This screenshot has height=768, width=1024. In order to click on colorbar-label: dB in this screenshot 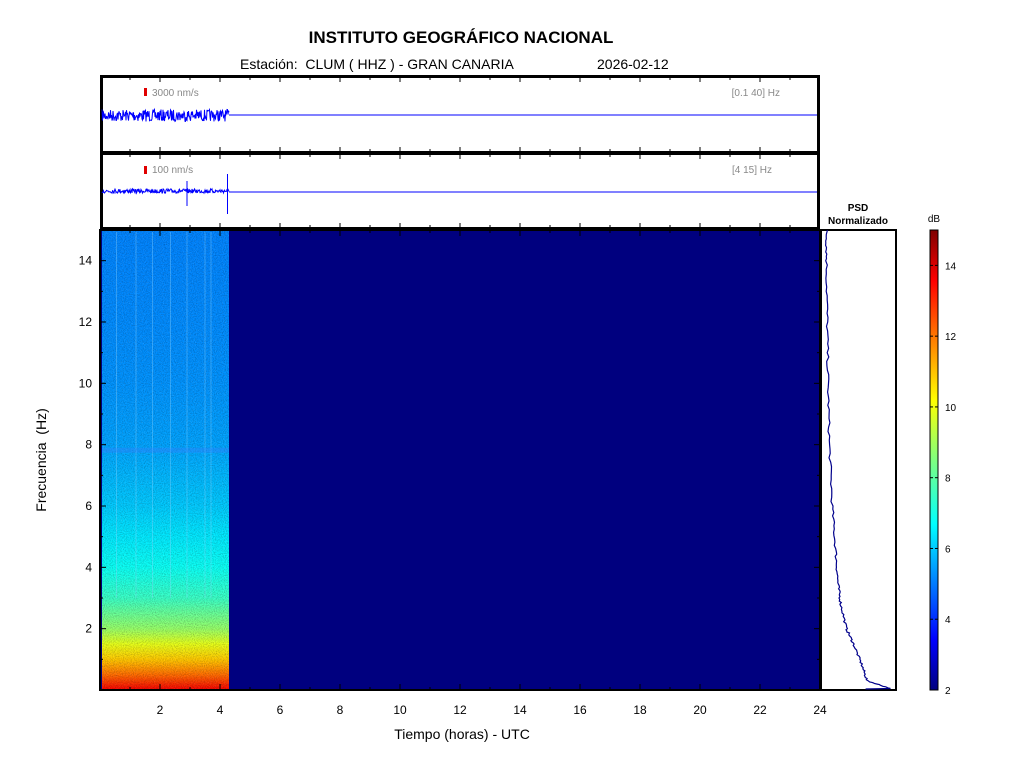, I will do `click(934, 219)`.